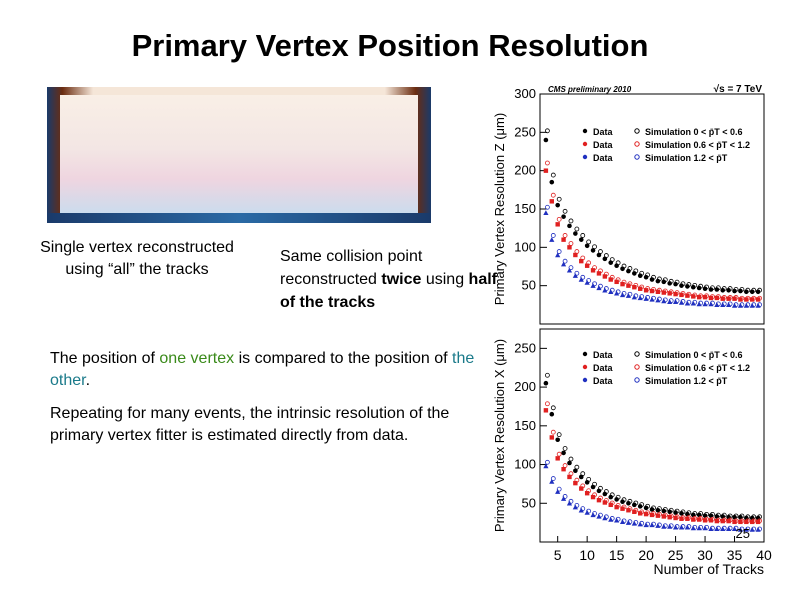 Image resolution: width=794 pixels, height=595 pixels. I want to click on highlight-the-other: the other, so click(262, 369).